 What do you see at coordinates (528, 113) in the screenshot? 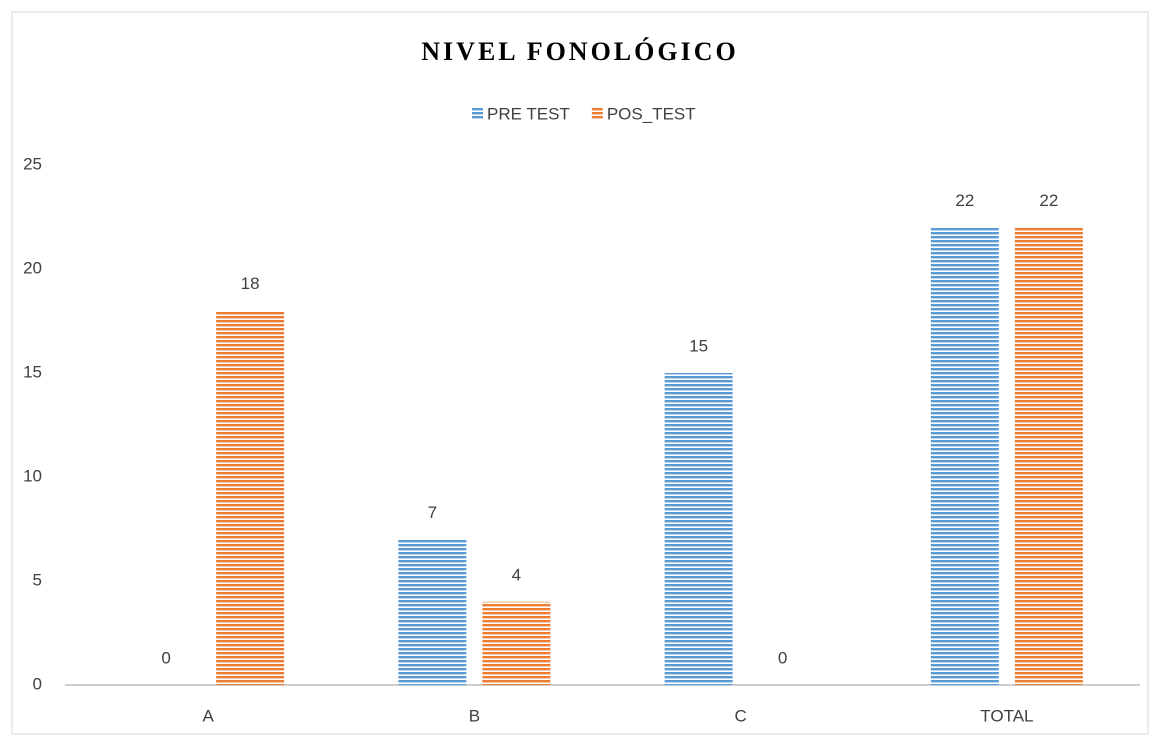
I see `legend-label: PRE TEST` at bounding box center [528, 113].